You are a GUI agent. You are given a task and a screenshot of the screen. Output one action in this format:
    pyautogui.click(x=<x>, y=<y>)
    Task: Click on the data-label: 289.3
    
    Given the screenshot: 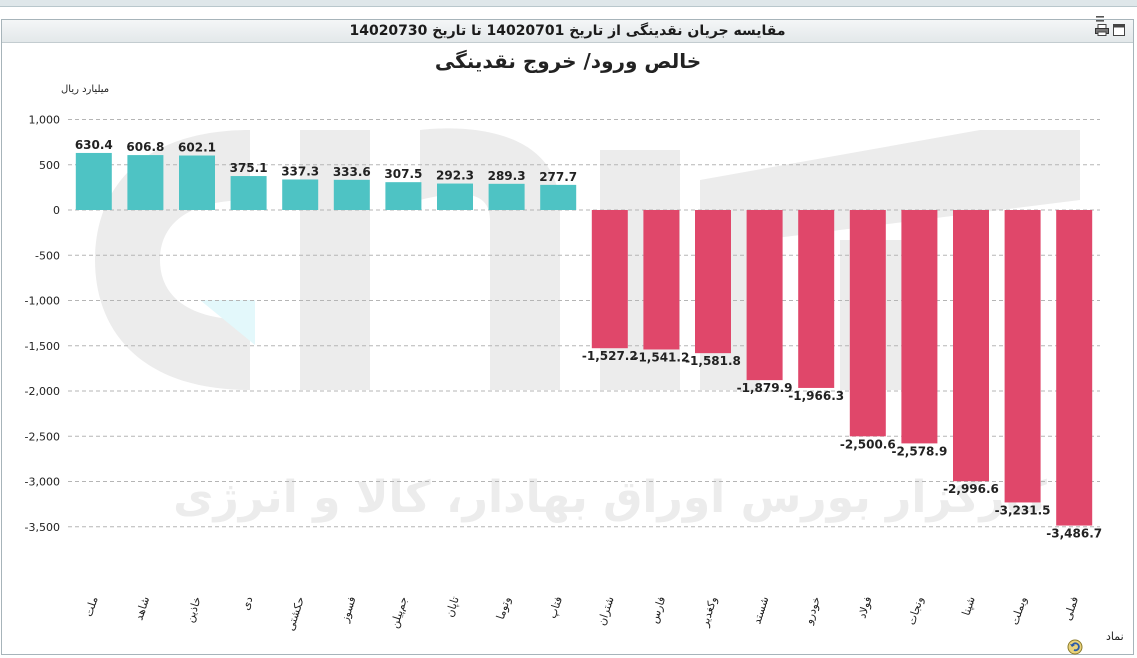 What is the action you would take?
    pyautogui.click(x=507, y=176)
    